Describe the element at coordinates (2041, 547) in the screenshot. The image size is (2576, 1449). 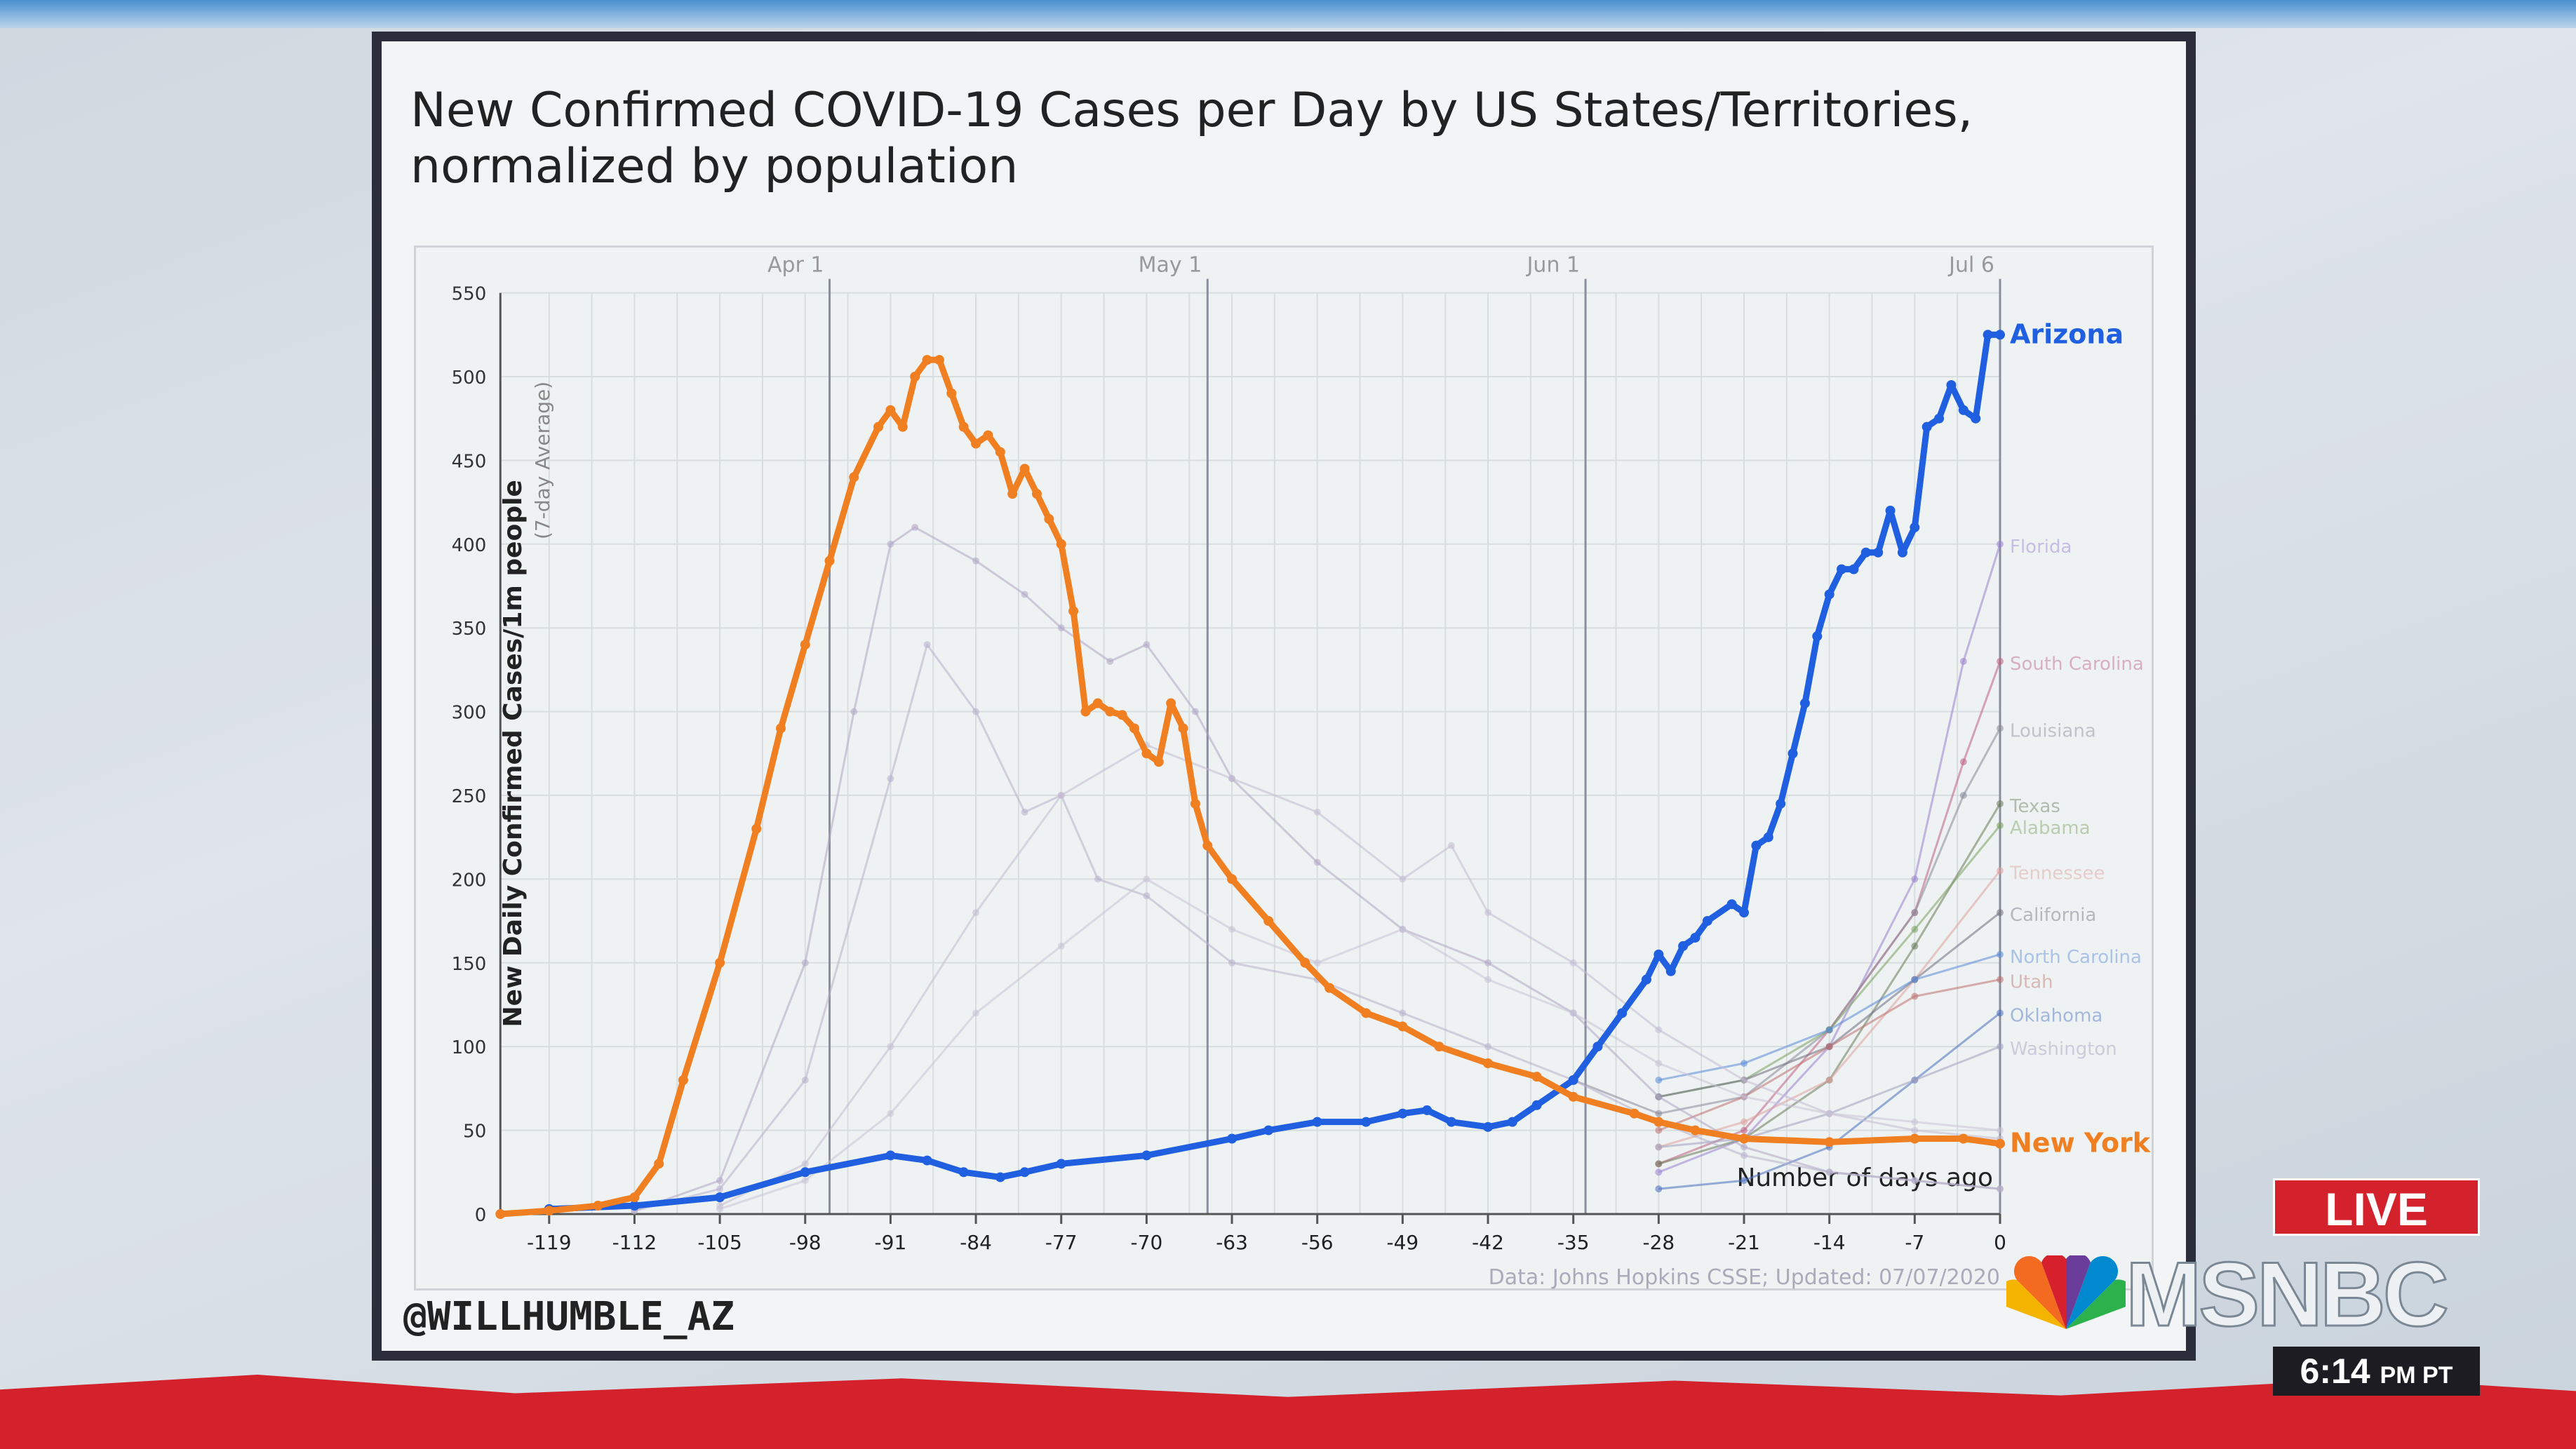
I see `series-label: Florida` at that location.